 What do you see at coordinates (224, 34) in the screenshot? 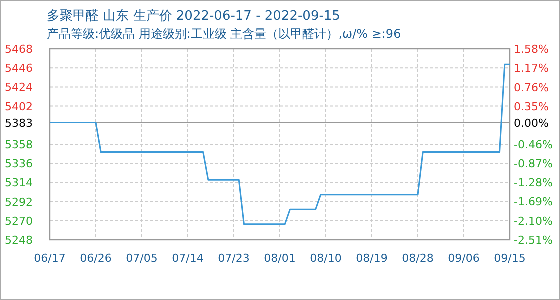
I see `chart-subtitle: 产品等级:优级品 用途级别:工业级 主含量（以甲醛计）,ω/% ≥:96` at bounding box center [224, 34].